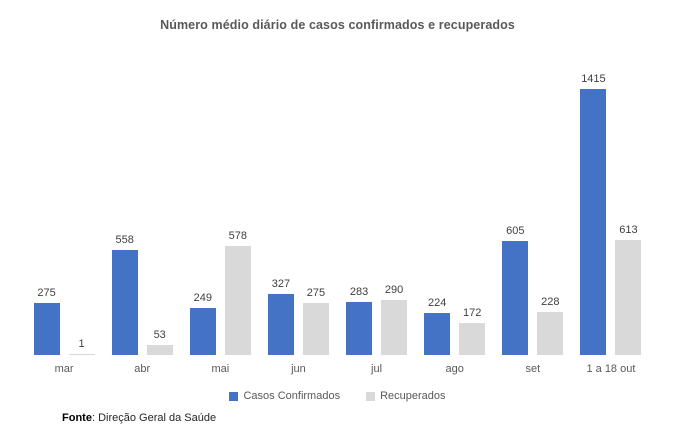 This screenshot has width=675, height=441. I want to click on bar-column: 249, so click(202, 323).